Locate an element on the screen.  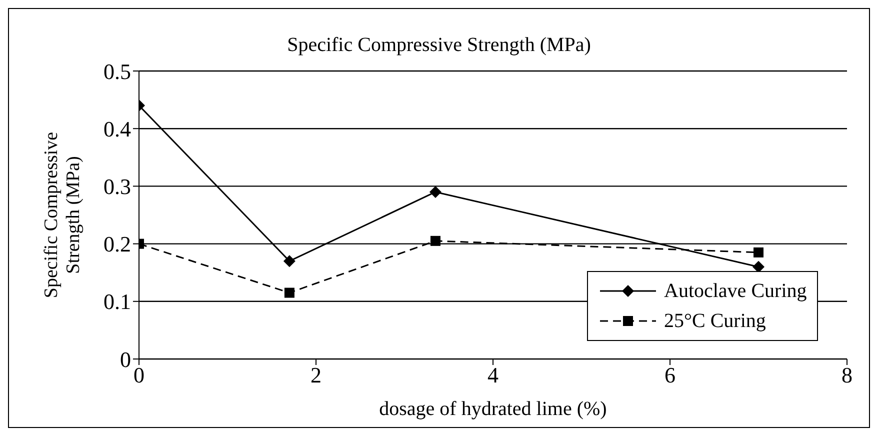
y-tick-label: 0 is located at coordinates (125, 359).